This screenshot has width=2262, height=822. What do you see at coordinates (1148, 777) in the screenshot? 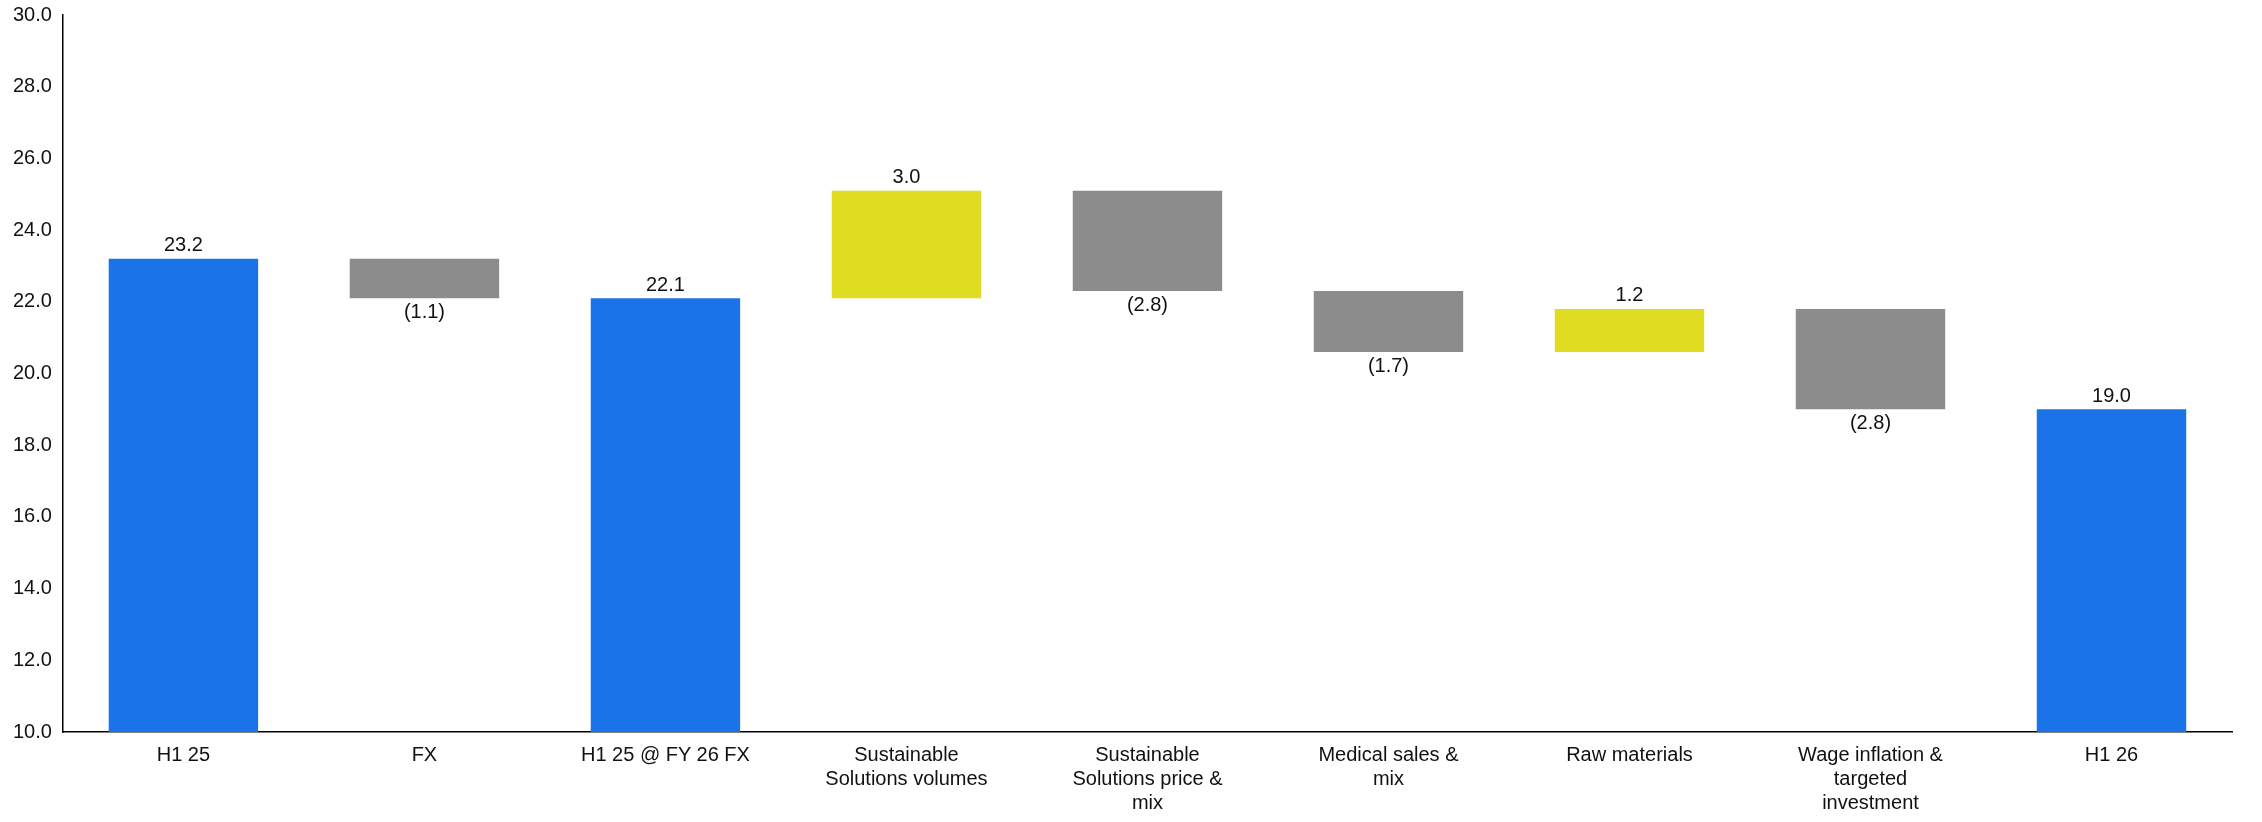
I see `x-tick-label: Sustainable Solutions price & mix` at bounding box center [1148, 777].